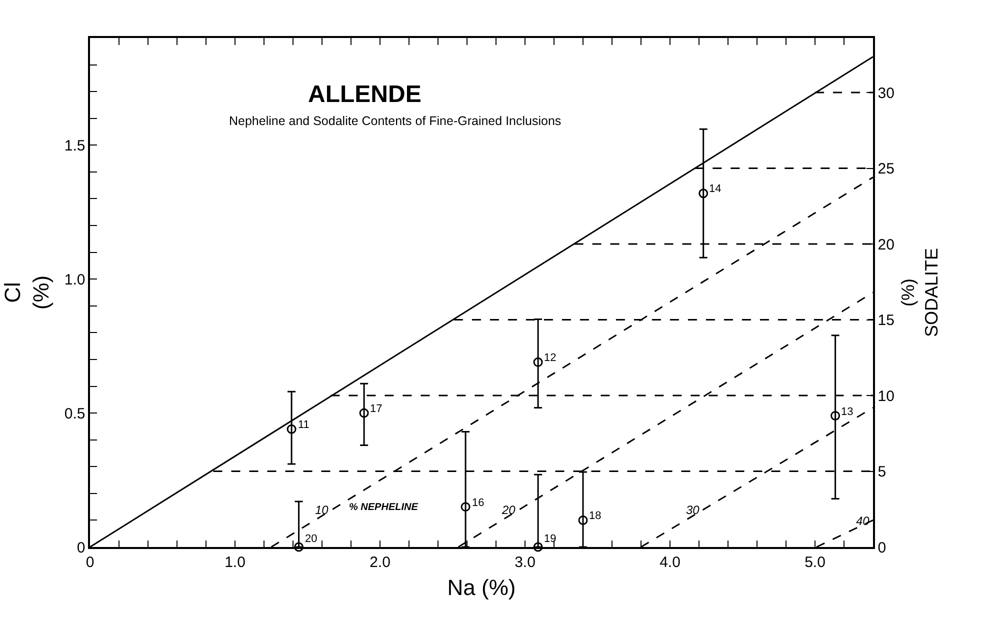 Image resolution: width=983 pixels, height=619 pixels. I want to click on annotation: 40, so click(863, 521).